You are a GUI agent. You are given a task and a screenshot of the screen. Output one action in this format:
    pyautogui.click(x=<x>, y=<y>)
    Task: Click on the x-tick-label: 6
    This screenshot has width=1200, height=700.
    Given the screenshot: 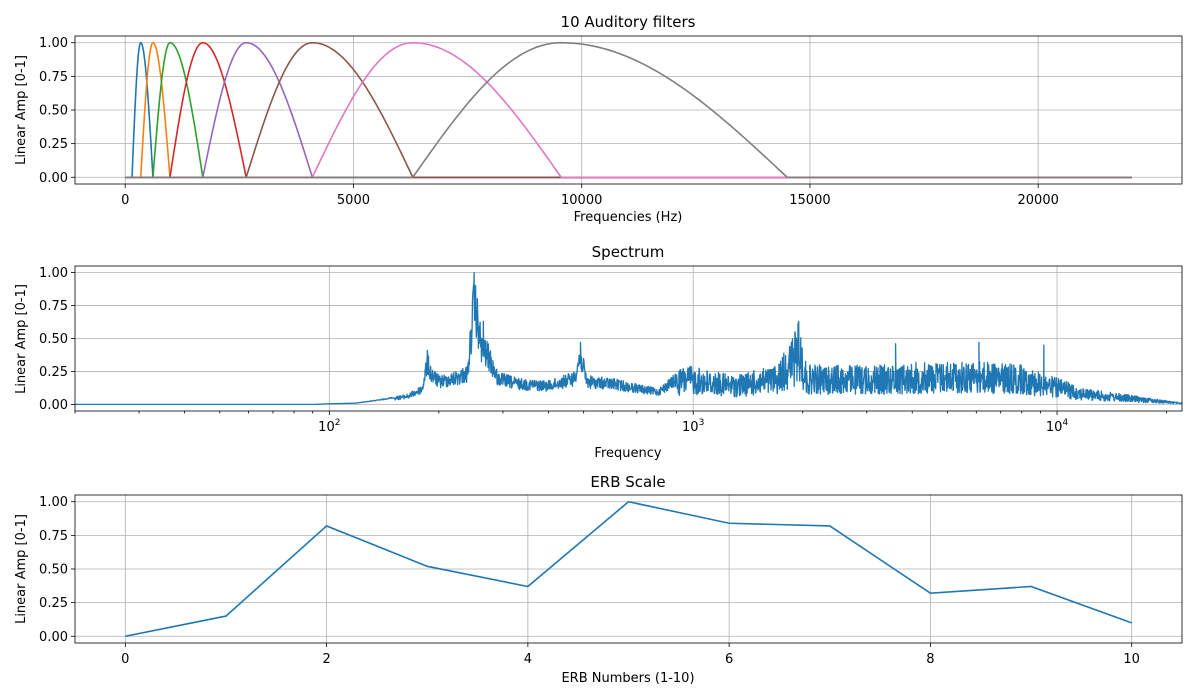 What is the action you would take?
    pyautogui.click(x=729, y=659)
    